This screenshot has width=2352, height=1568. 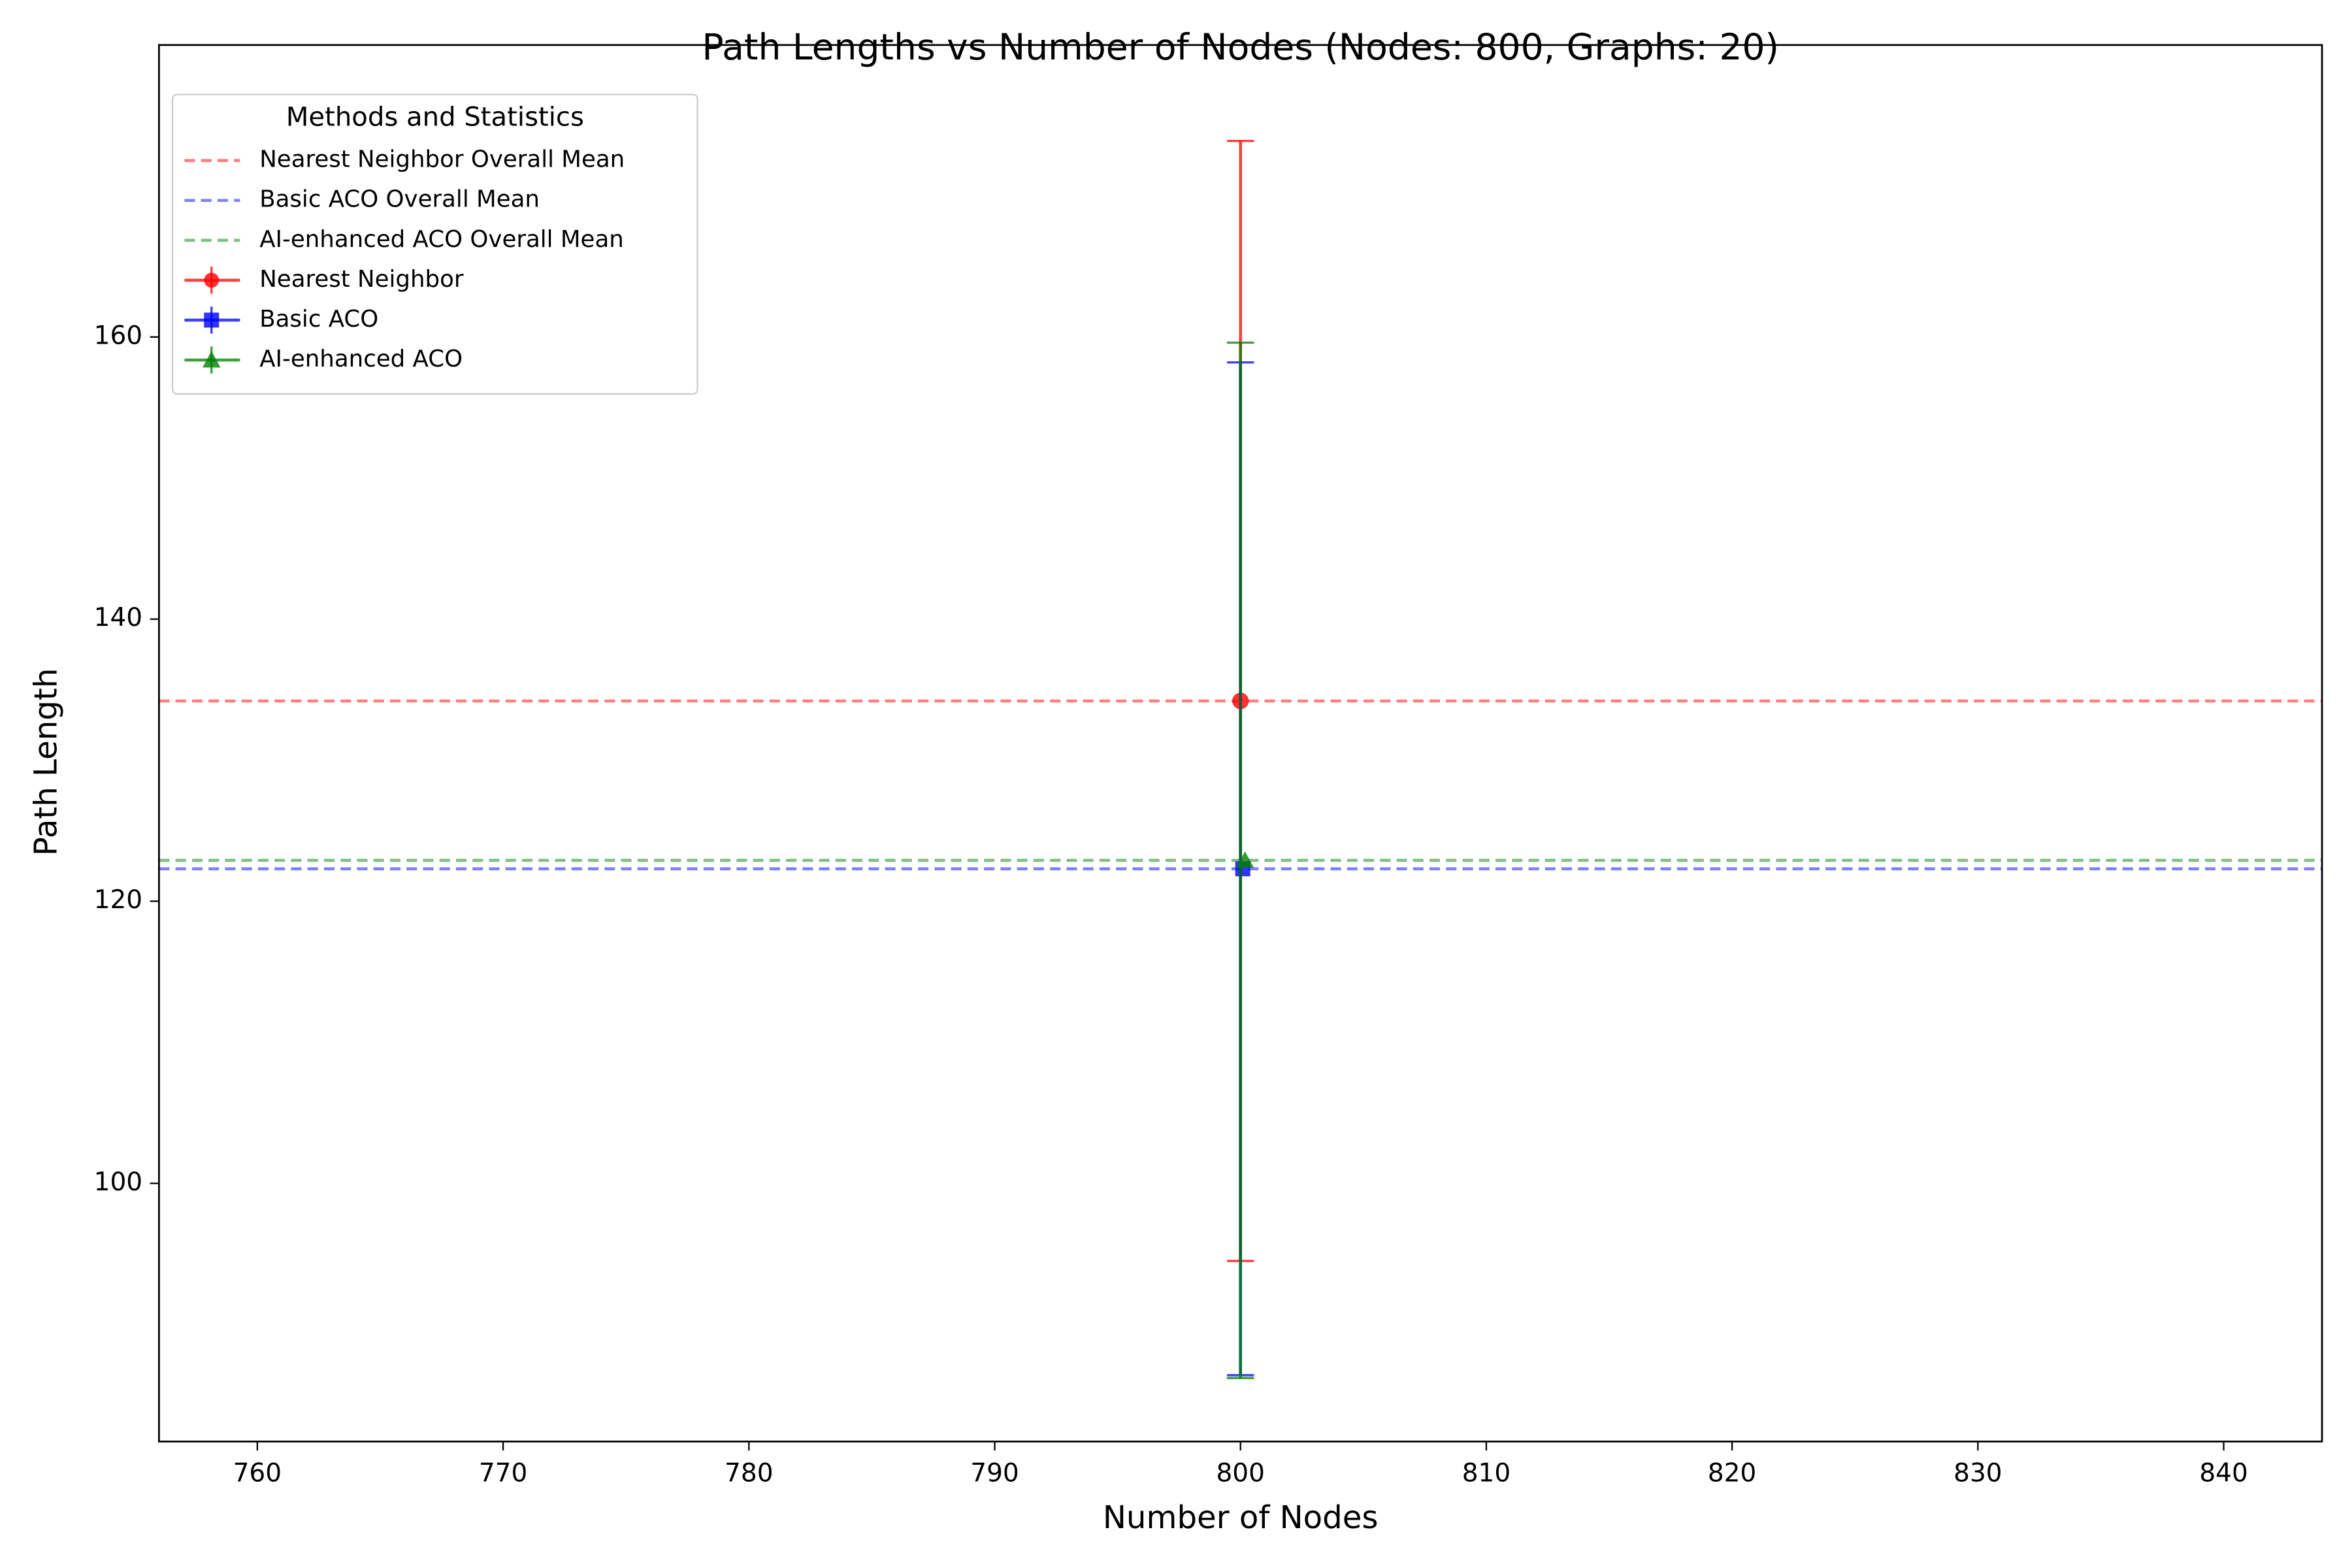 I want to click on data-point, so click(x=1244, y=859).